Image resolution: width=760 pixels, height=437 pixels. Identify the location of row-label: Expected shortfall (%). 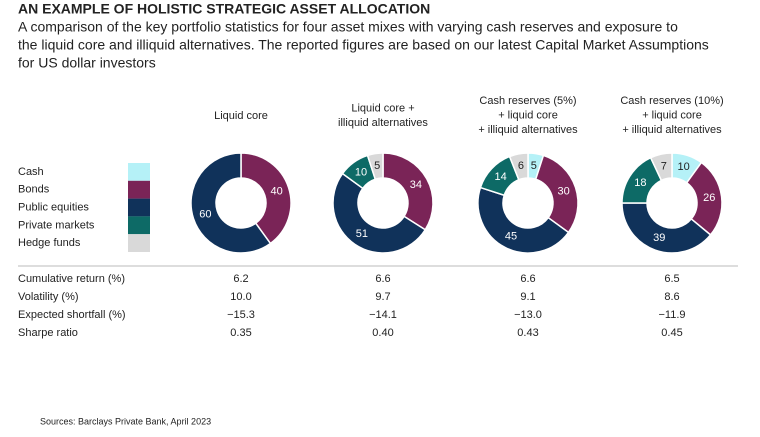
(72, 315).